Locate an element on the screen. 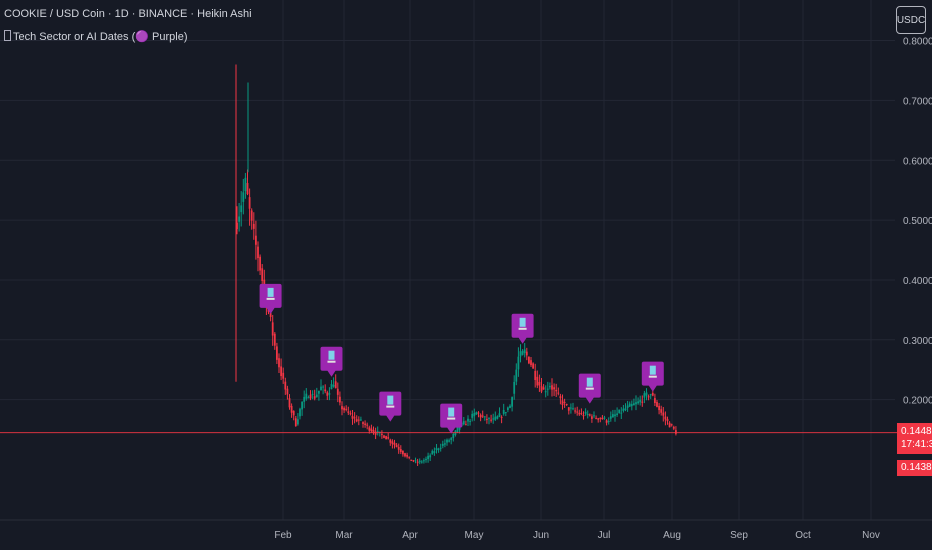 The width and height of the screenshot is (932, 550). marker-icon-base is located at coordinates (270, 298).